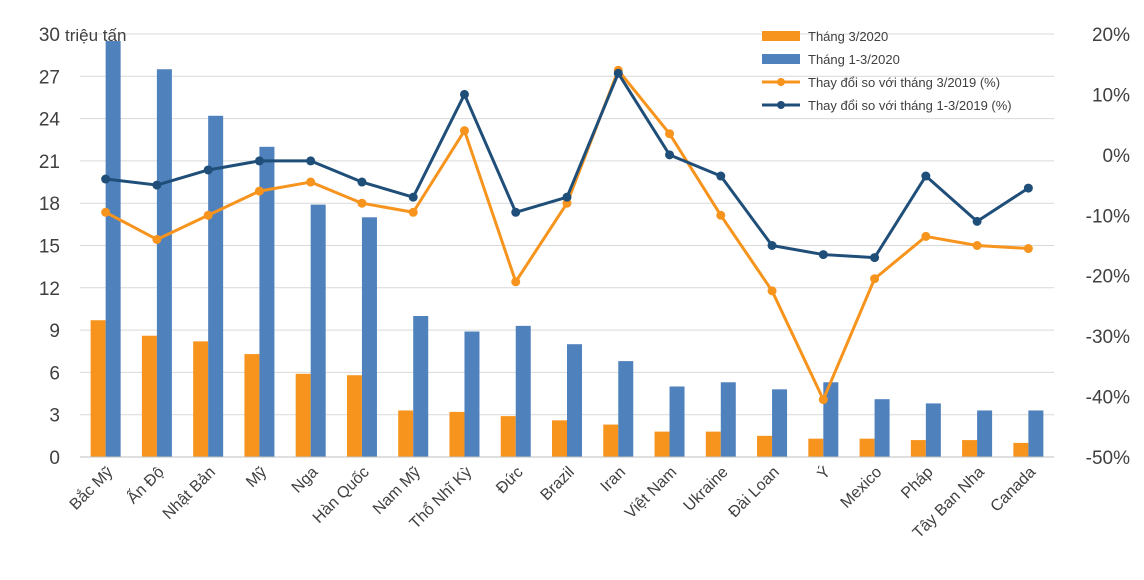 The image size is (1144, 580). I want to click on x-tick-label: Ấn Độ, so click(145, 484).